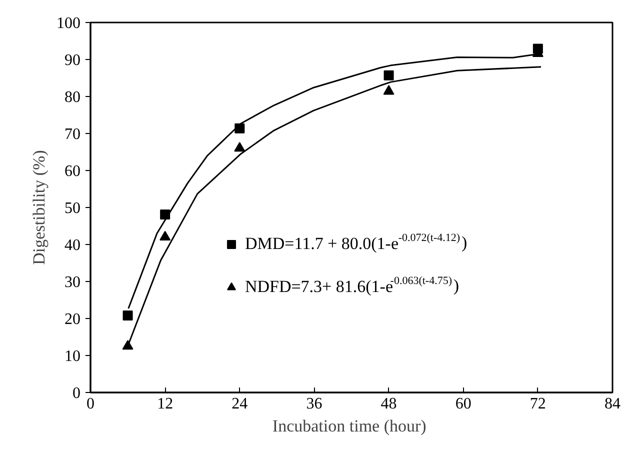 The width and height of the screenshot is (626, 466). What do you see at coordinates (72, 208) in the screenshot?
I see `y-tick-label: 50` at bounding box center [72, 208].